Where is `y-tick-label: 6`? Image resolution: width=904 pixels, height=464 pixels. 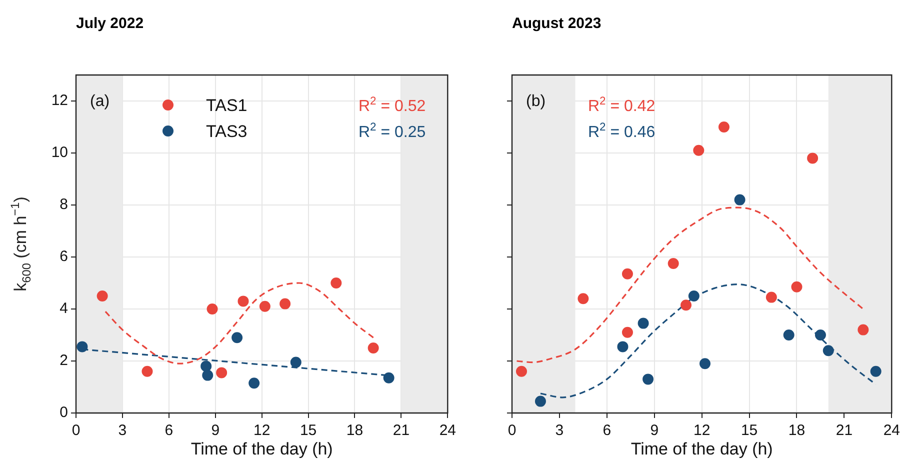
y-tick-label: 6 is located at coordinates (64, 257).